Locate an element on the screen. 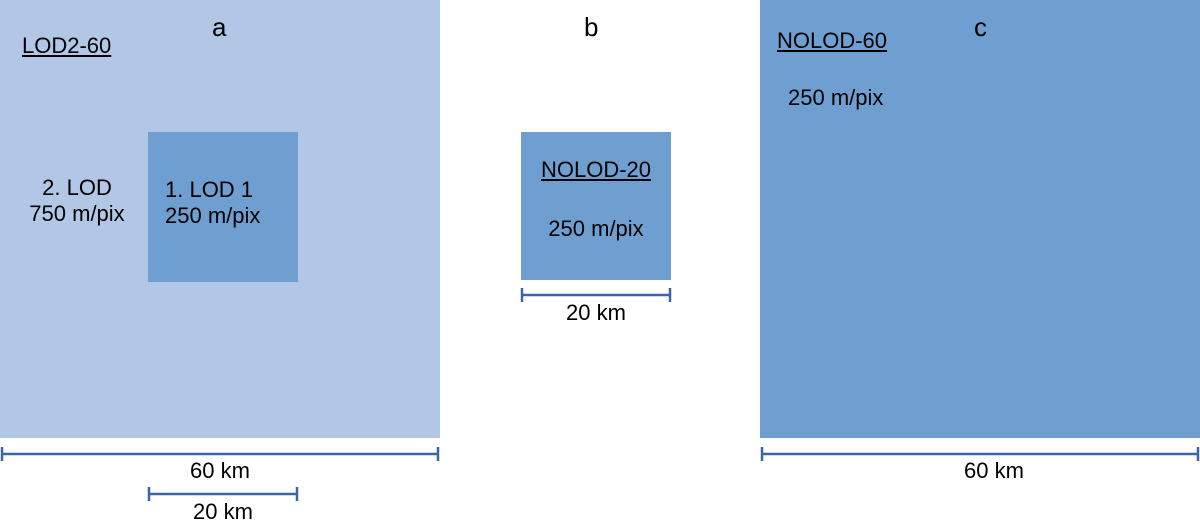 This screenshot has width=1200, height=525. panel-b-scale-bar is located at coordinates (596, 295).